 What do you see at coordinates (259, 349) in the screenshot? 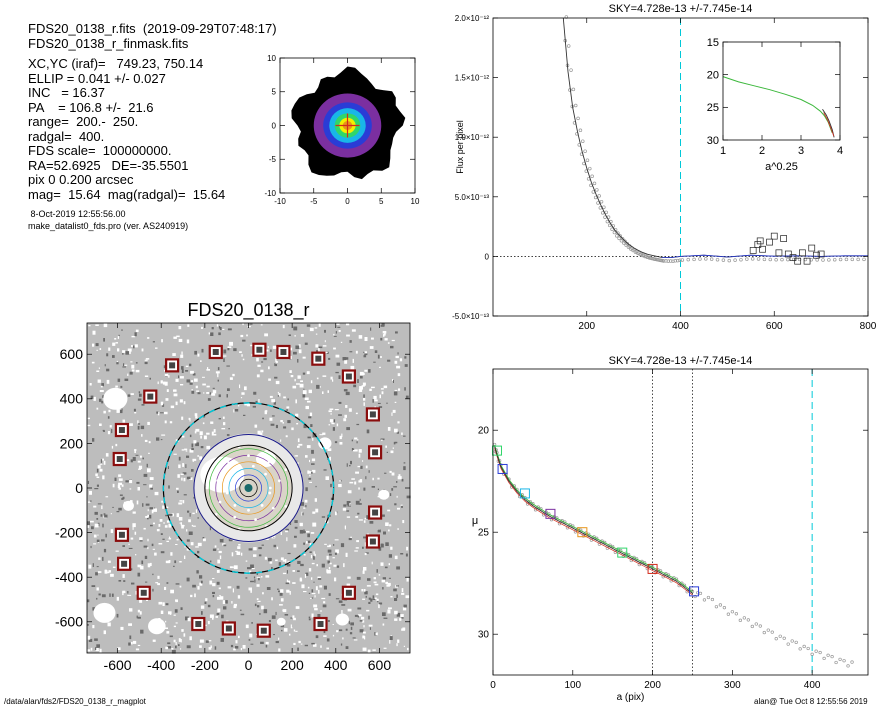
I see `sky-mask-box-core` at bounding box center [259, 349].